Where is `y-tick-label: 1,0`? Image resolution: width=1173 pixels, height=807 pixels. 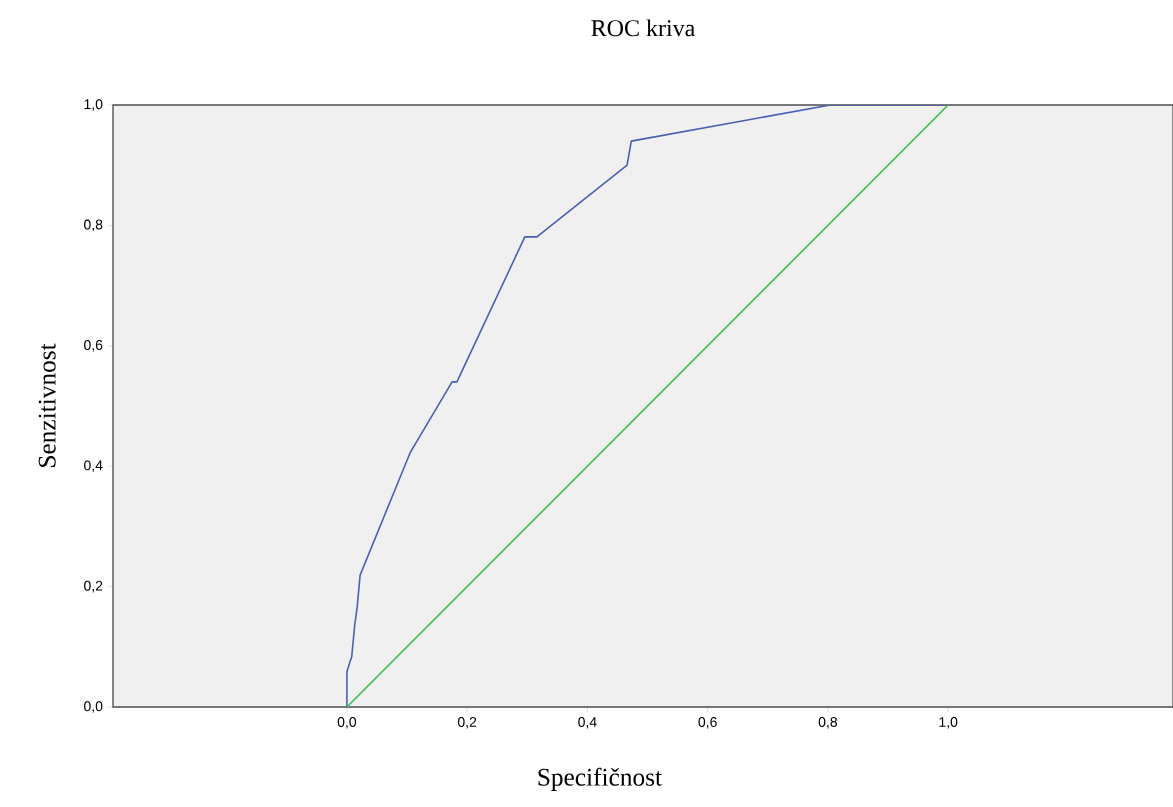 y-tick-label: 1,0 is located at coordinates (93, 105).